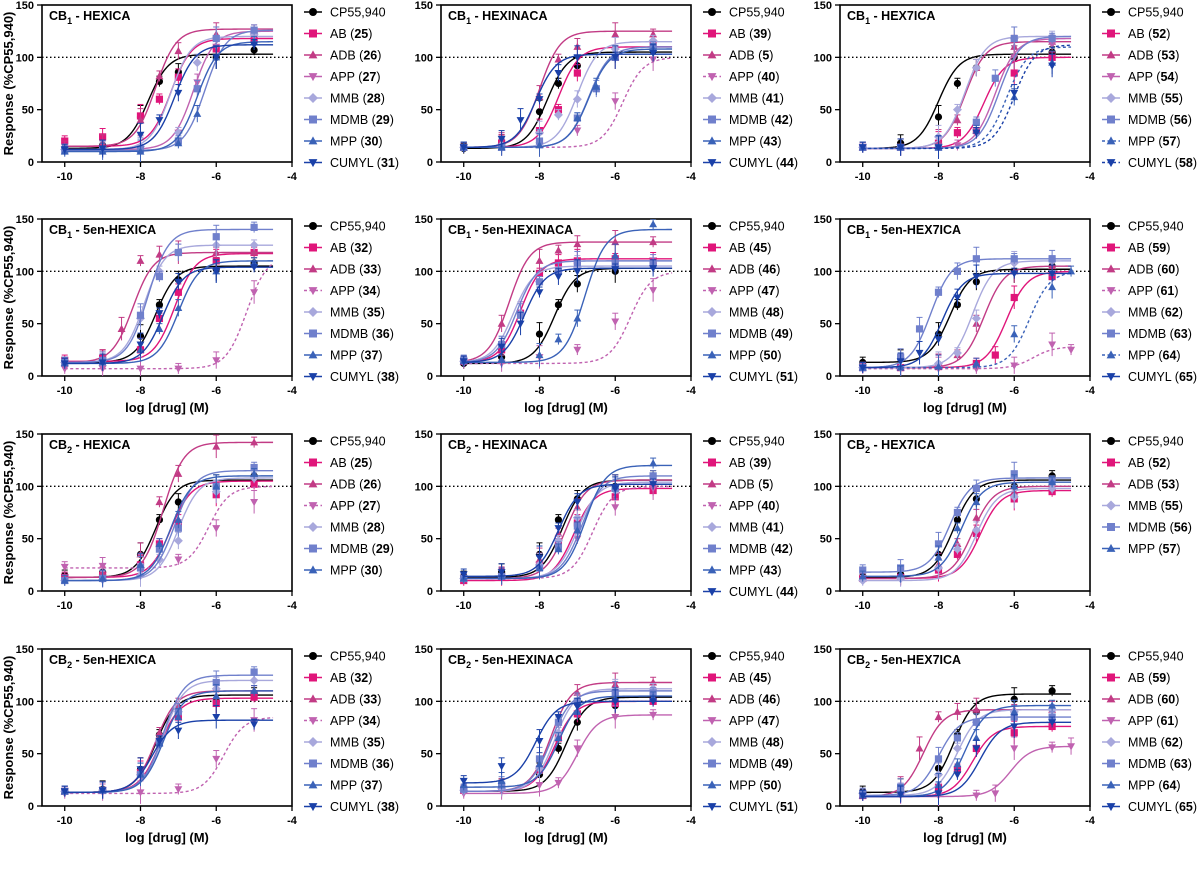 Image resolution: width=1200 pixels, height=875 pixels. I want to click on series-mmb, so click(965, 749).